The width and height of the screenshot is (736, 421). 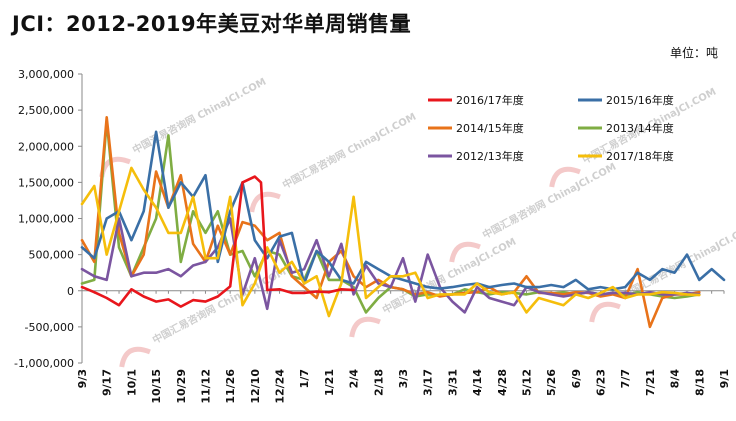 I want to click on legend-item: 2013/14年度, so click(x=626, y=128).